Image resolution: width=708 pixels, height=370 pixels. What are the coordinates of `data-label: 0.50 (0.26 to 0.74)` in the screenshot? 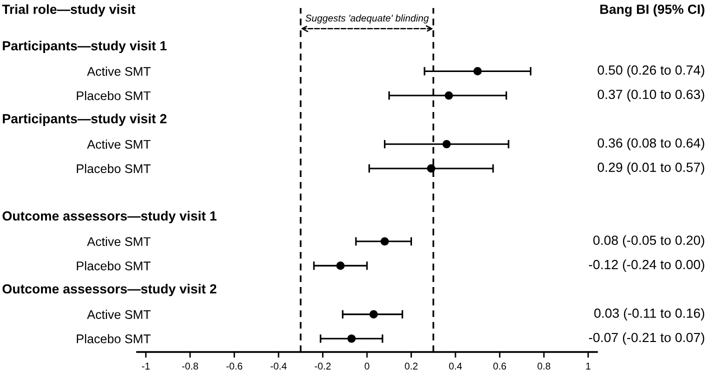 It's located at (651, 71).